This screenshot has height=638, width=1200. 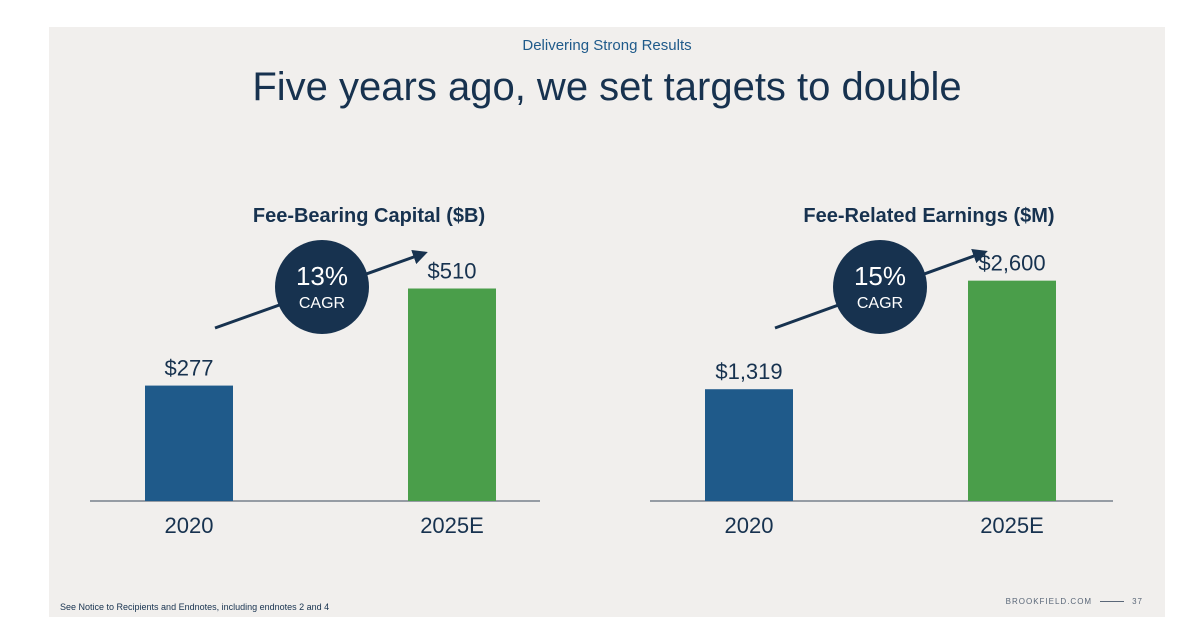 I want to click on chart-title-fee-bearing-capital: Fee-Bearing Capital ($B), so click(x=369, y=216).